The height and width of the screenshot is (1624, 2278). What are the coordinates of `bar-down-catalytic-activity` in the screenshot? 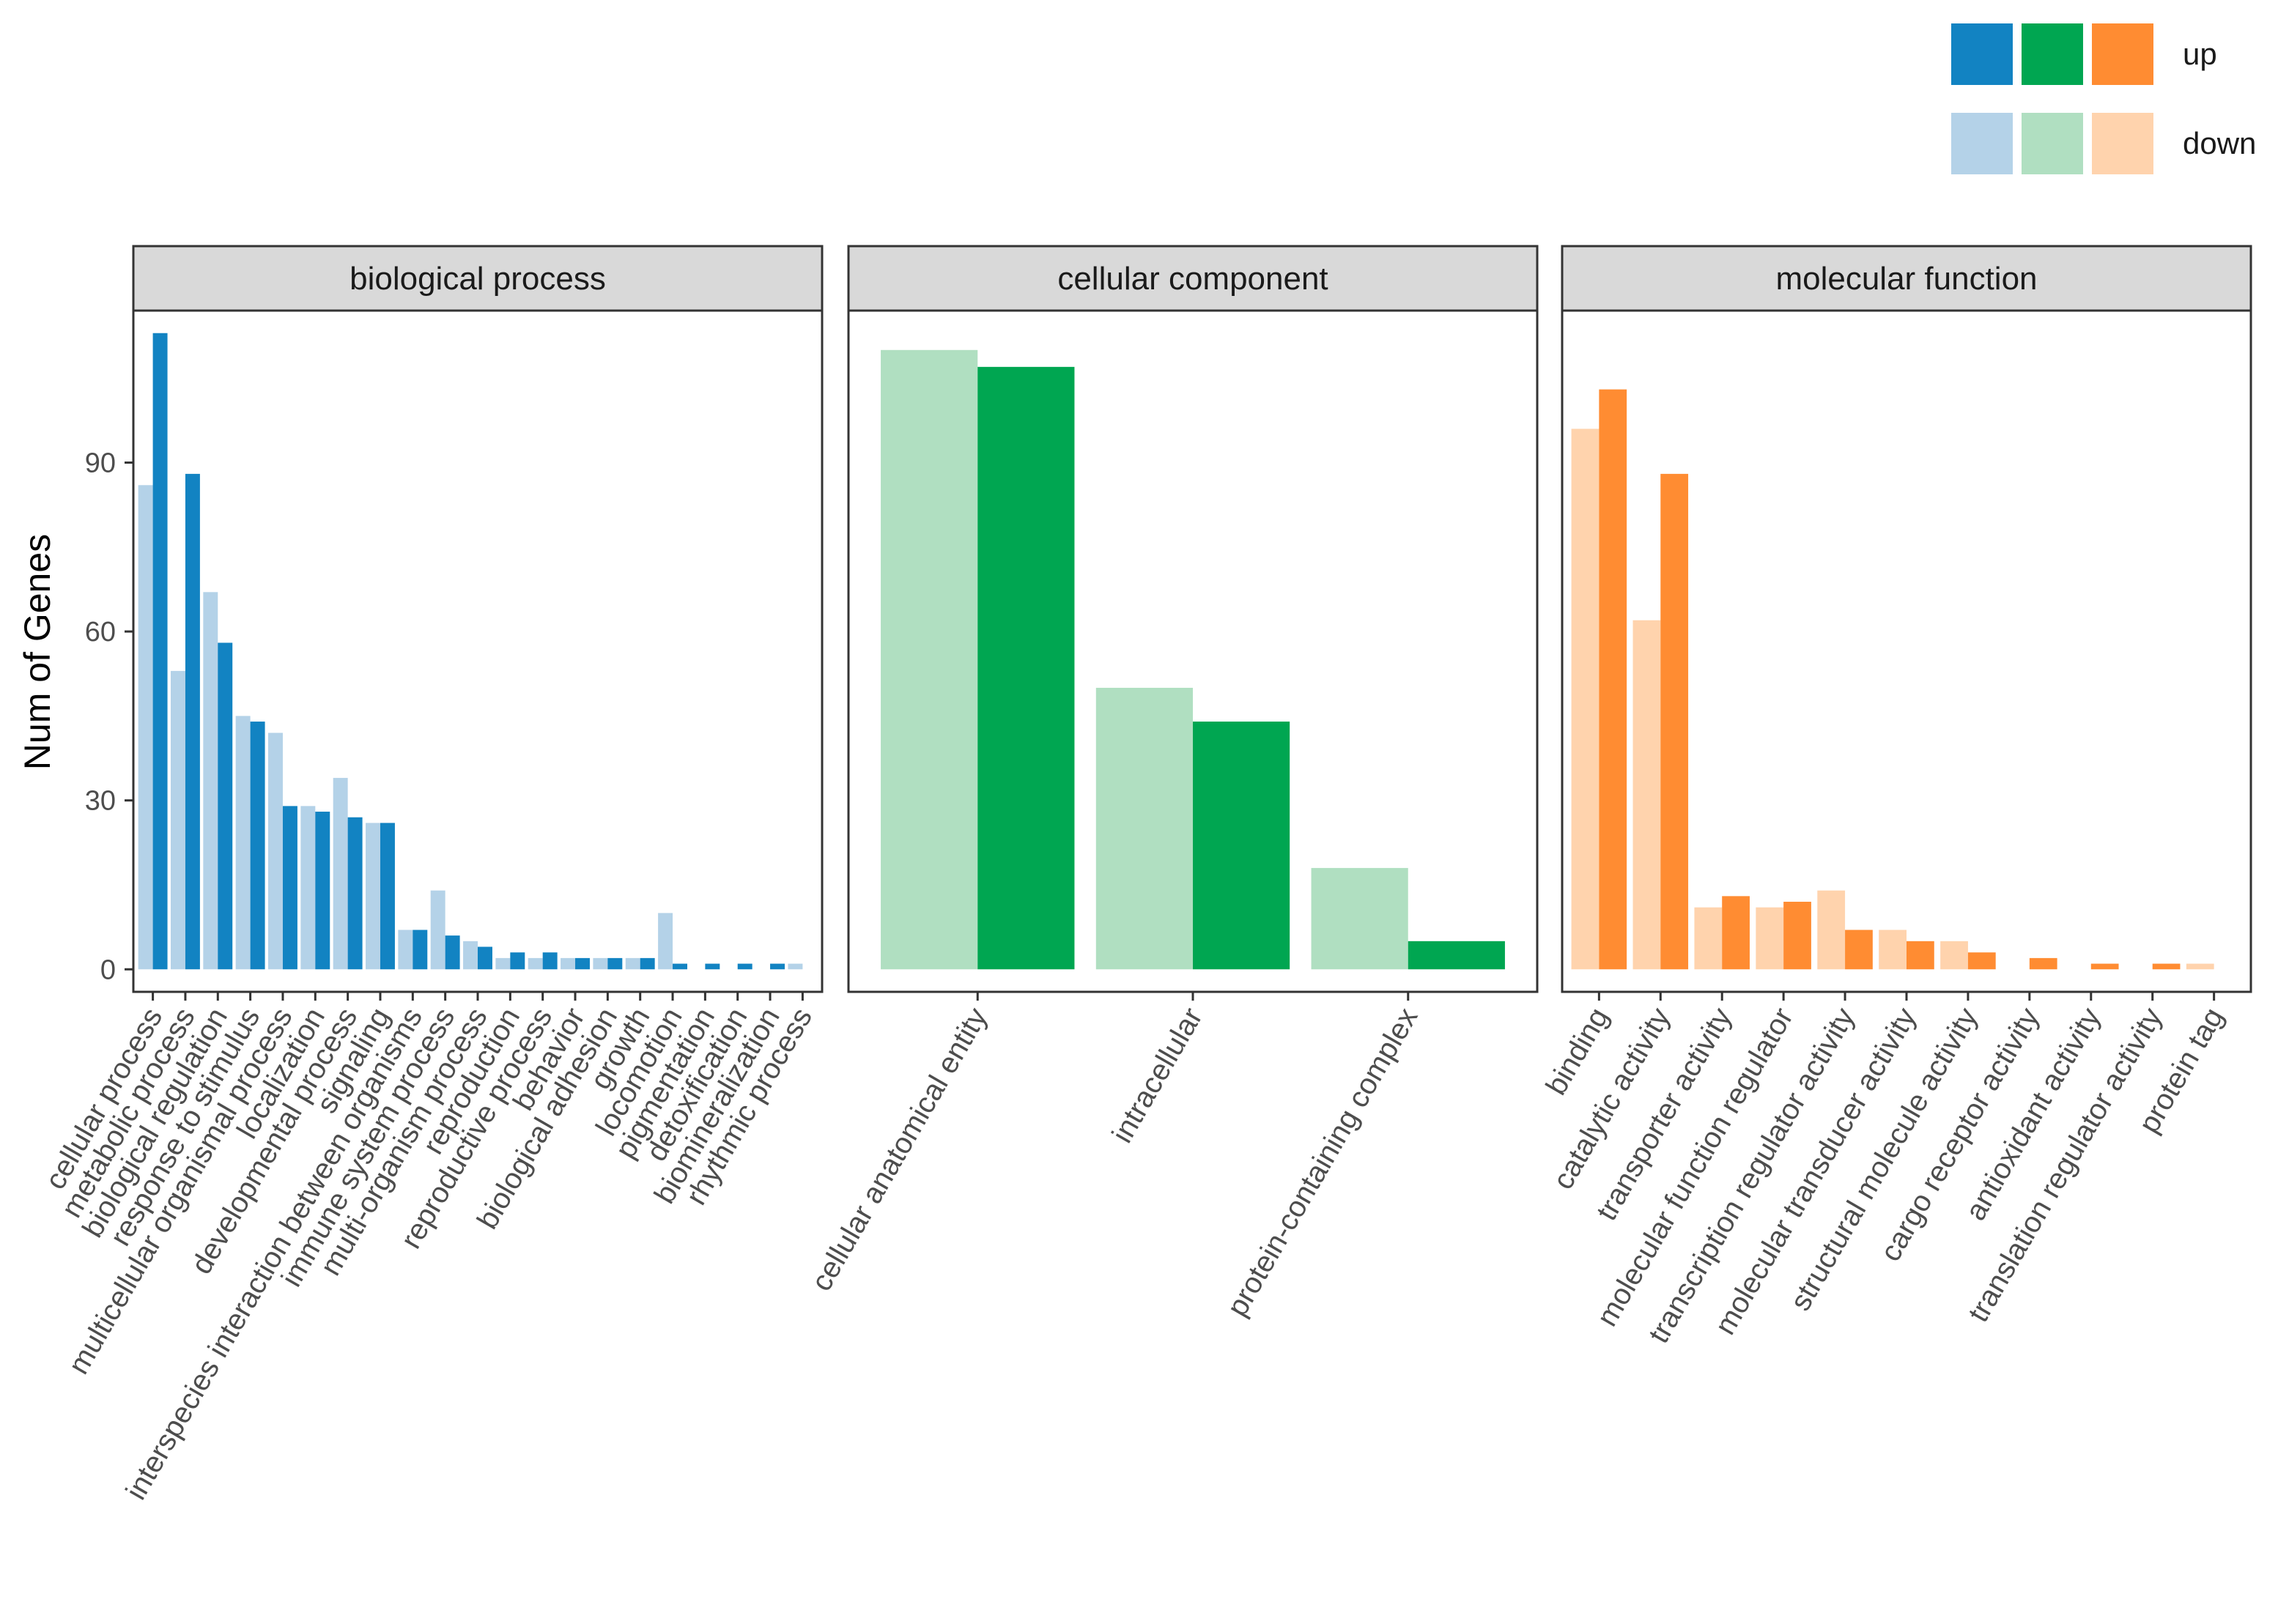 It's located at (1646, 795).